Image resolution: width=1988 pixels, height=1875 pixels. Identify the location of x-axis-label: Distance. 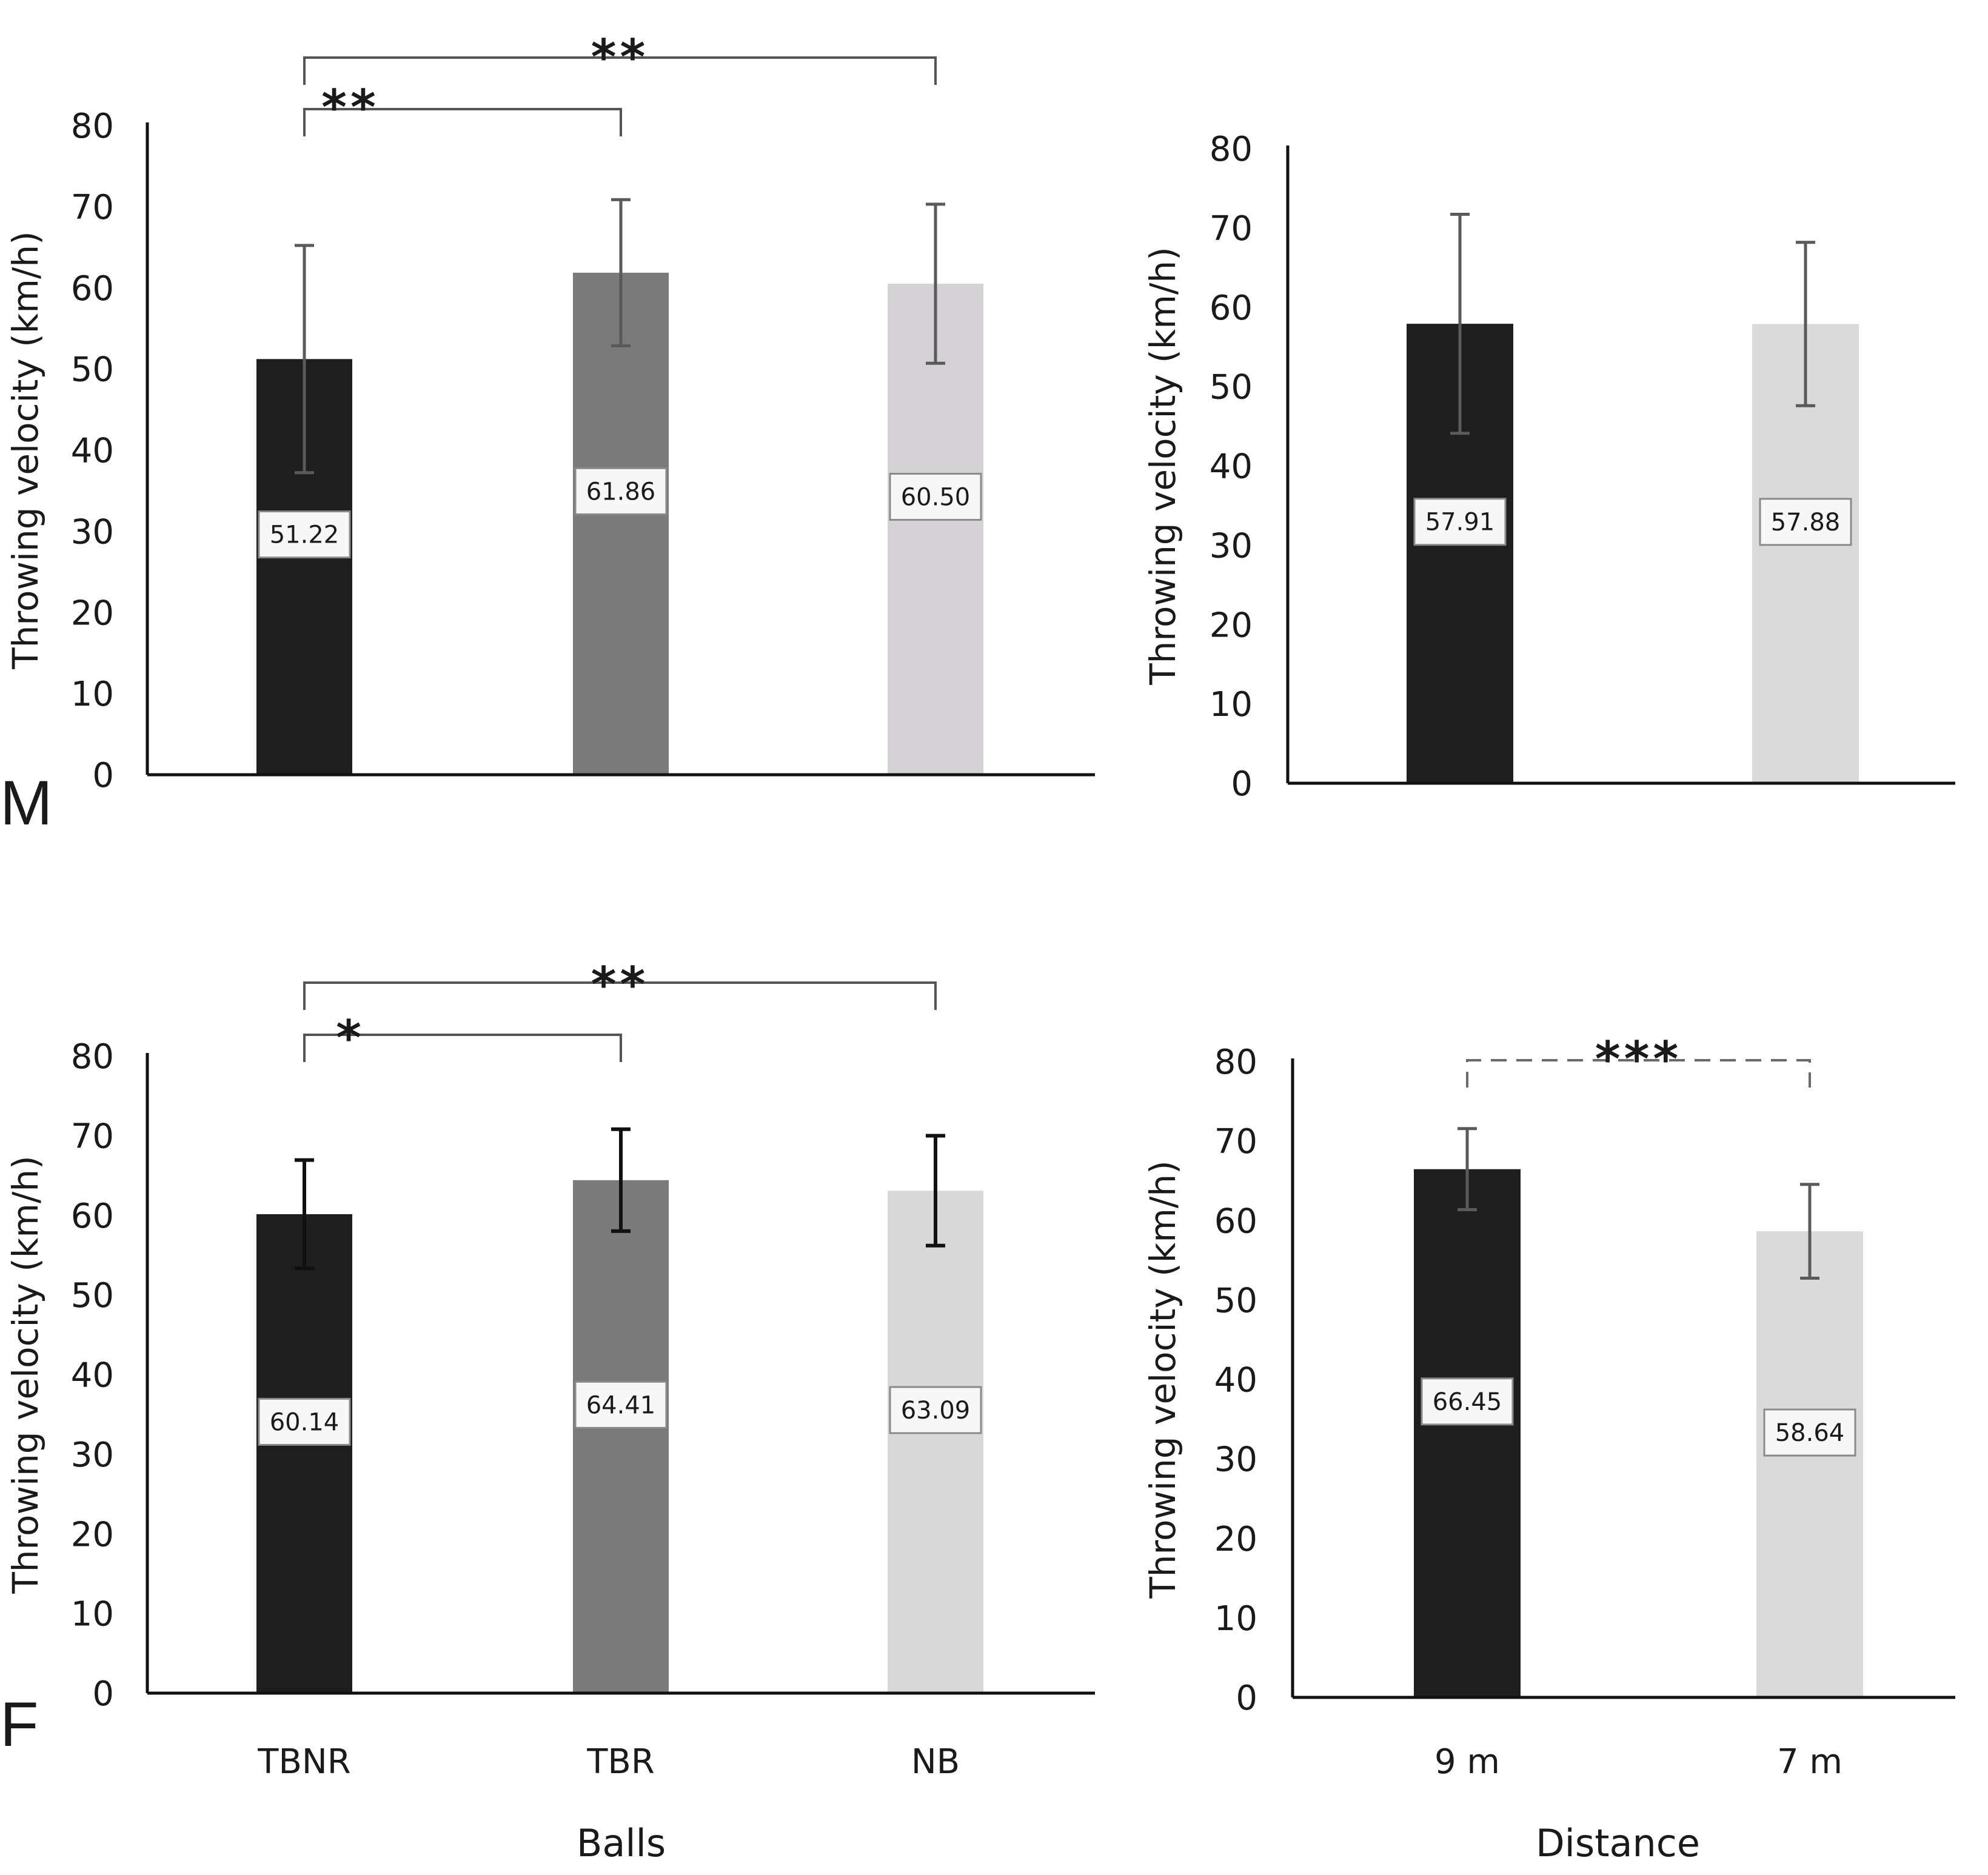
(1618, 1843).